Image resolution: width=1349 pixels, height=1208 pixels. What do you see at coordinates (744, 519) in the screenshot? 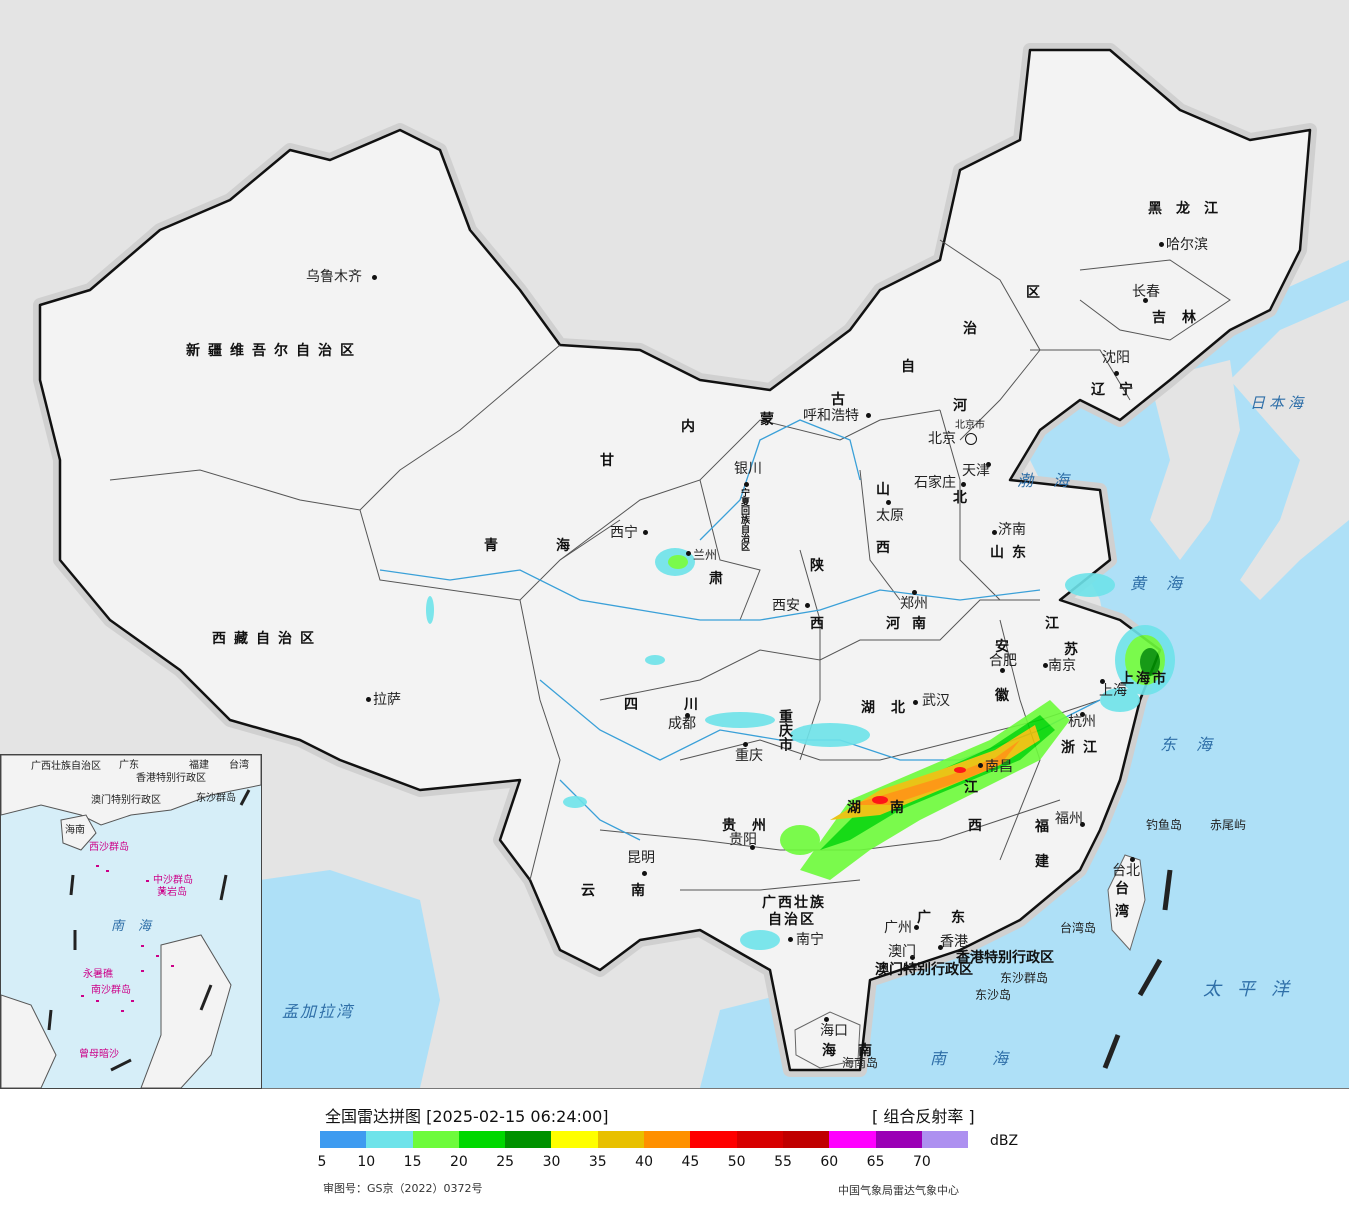
I see `province-ningxia: 宁夏回族自治区` at bounding box center [744, 519].